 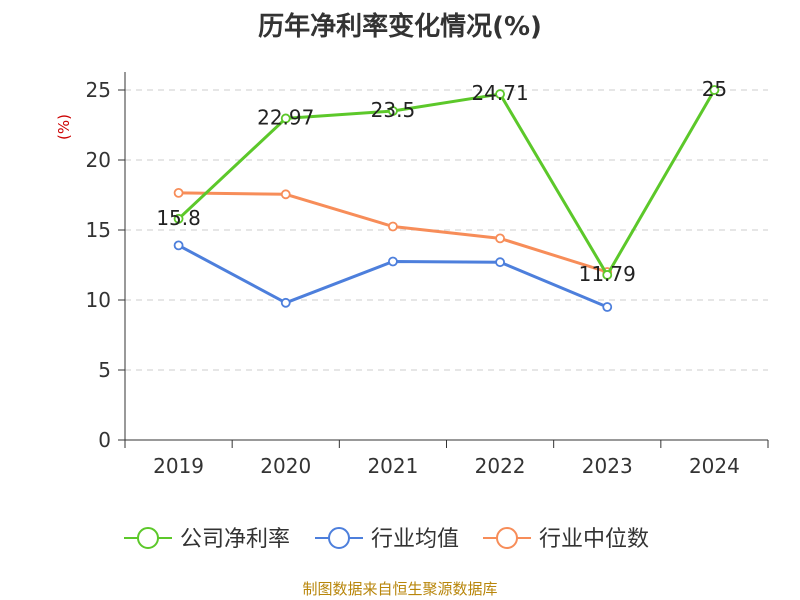 What do you see at coordinates (392, 466) in the screenshot?
I see `x-tick-label: 2021` at bounding box center [392, 466].